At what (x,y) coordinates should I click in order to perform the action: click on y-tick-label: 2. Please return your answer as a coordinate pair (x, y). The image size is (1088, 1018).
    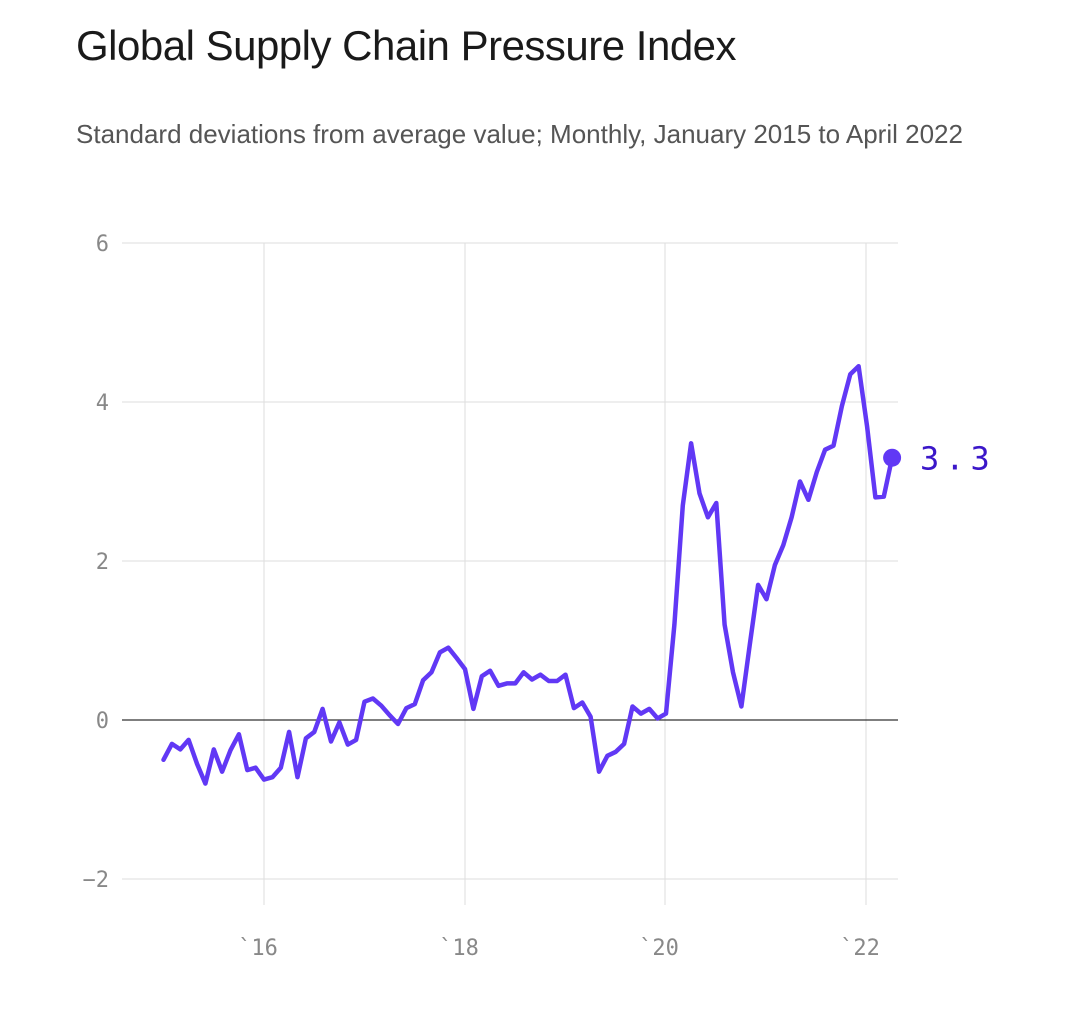
    Looking at the image, I should click on (102, 562).